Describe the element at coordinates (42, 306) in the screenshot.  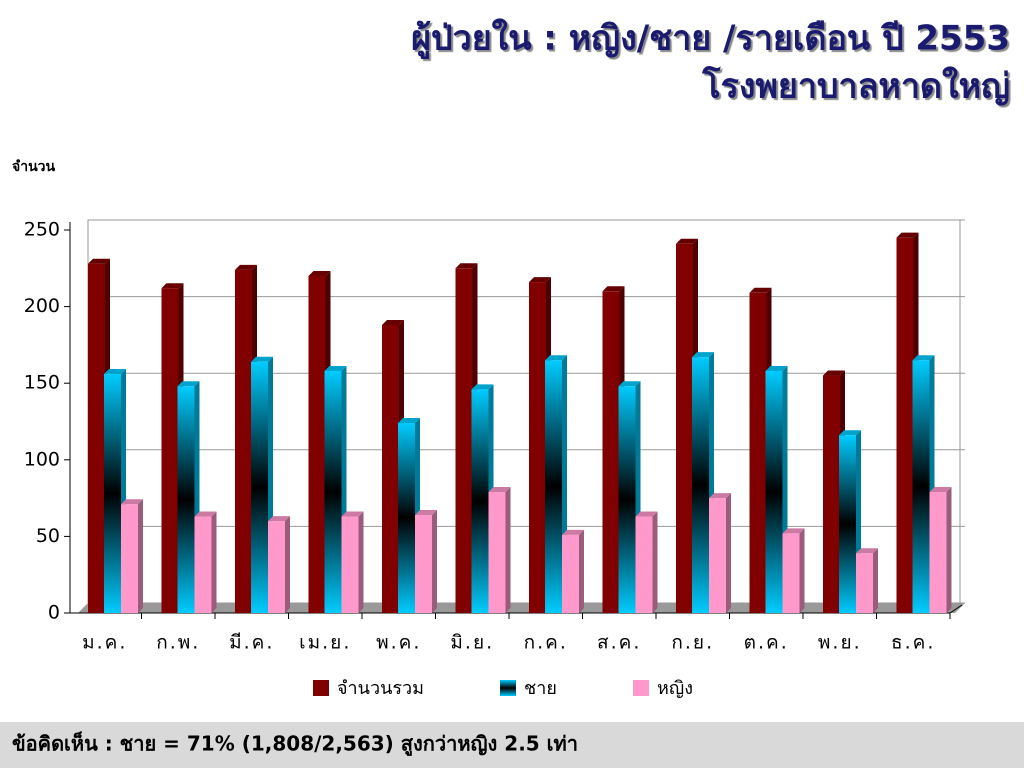
I see `y-tick-label: 200` at that location.